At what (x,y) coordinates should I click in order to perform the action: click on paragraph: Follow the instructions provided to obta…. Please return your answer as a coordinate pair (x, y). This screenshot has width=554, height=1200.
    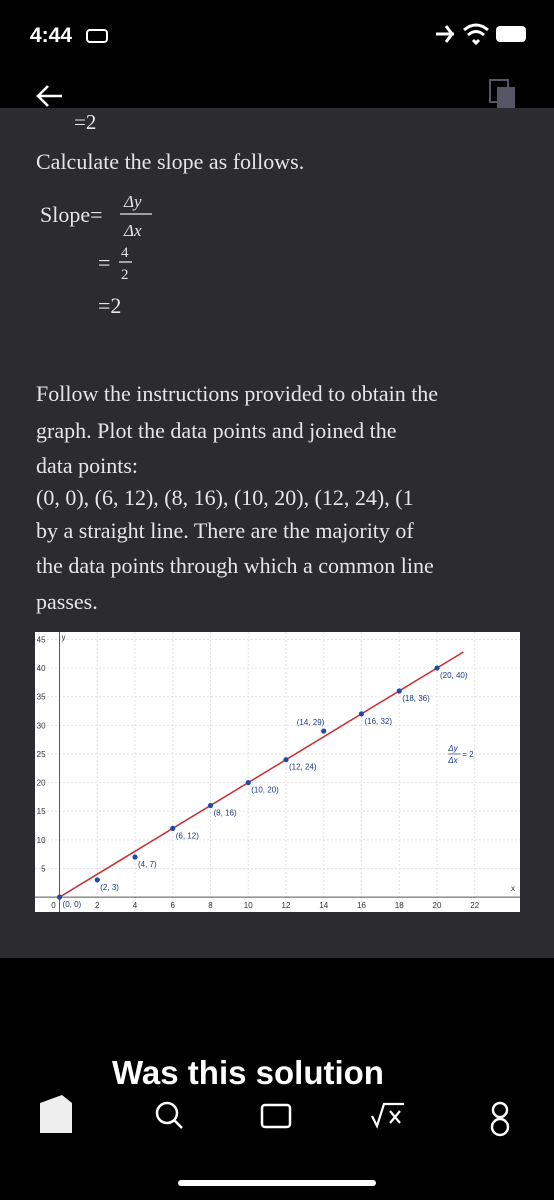
    Looking at the image, I should click on (237, 497).